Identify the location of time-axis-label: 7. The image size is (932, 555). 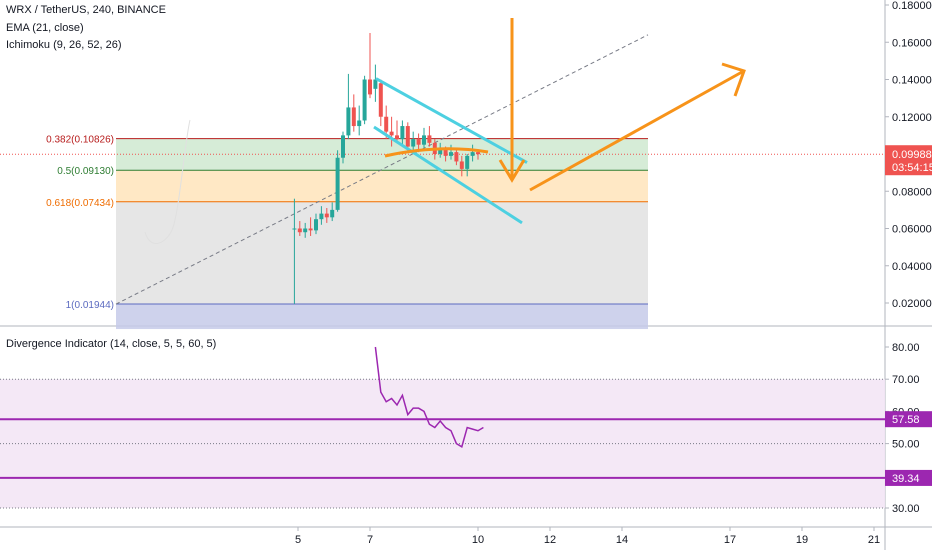
(370, 540).